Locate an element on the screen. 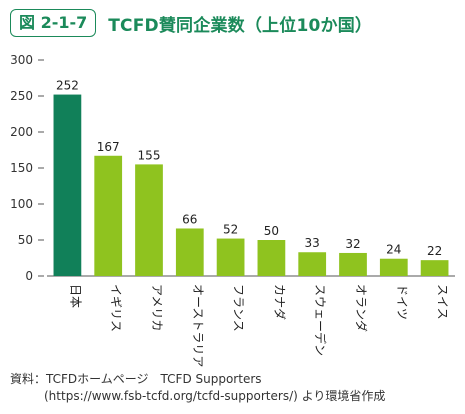 The width and height of the screenshot is (465, 414). category-label: スイス is located at coordinates (443, 302).